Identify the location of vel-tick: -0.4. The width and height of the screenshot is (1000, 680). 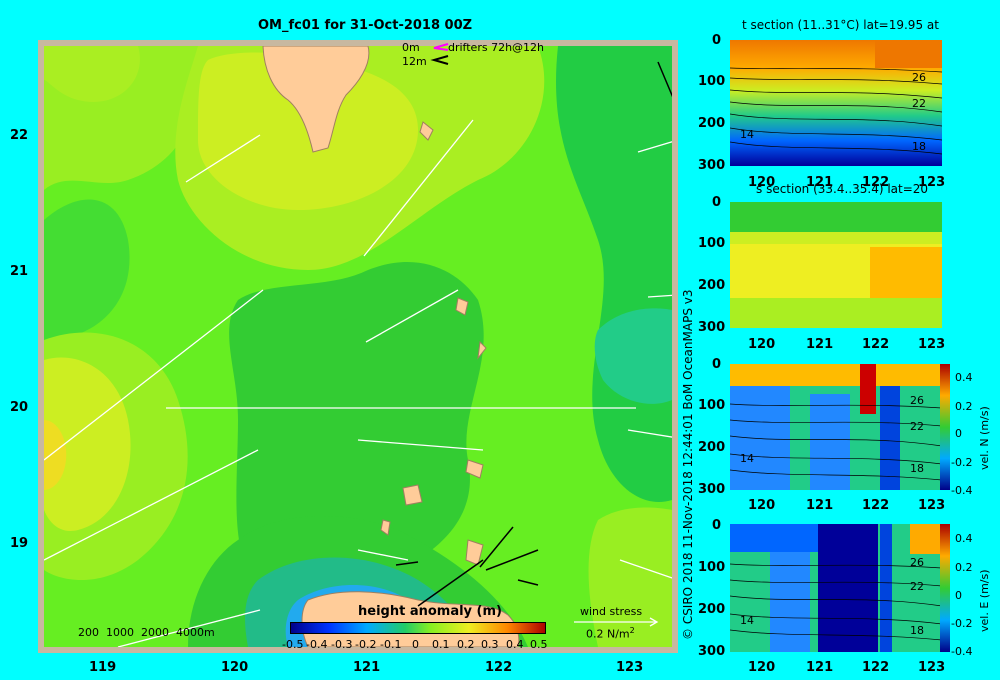
(962, 490).